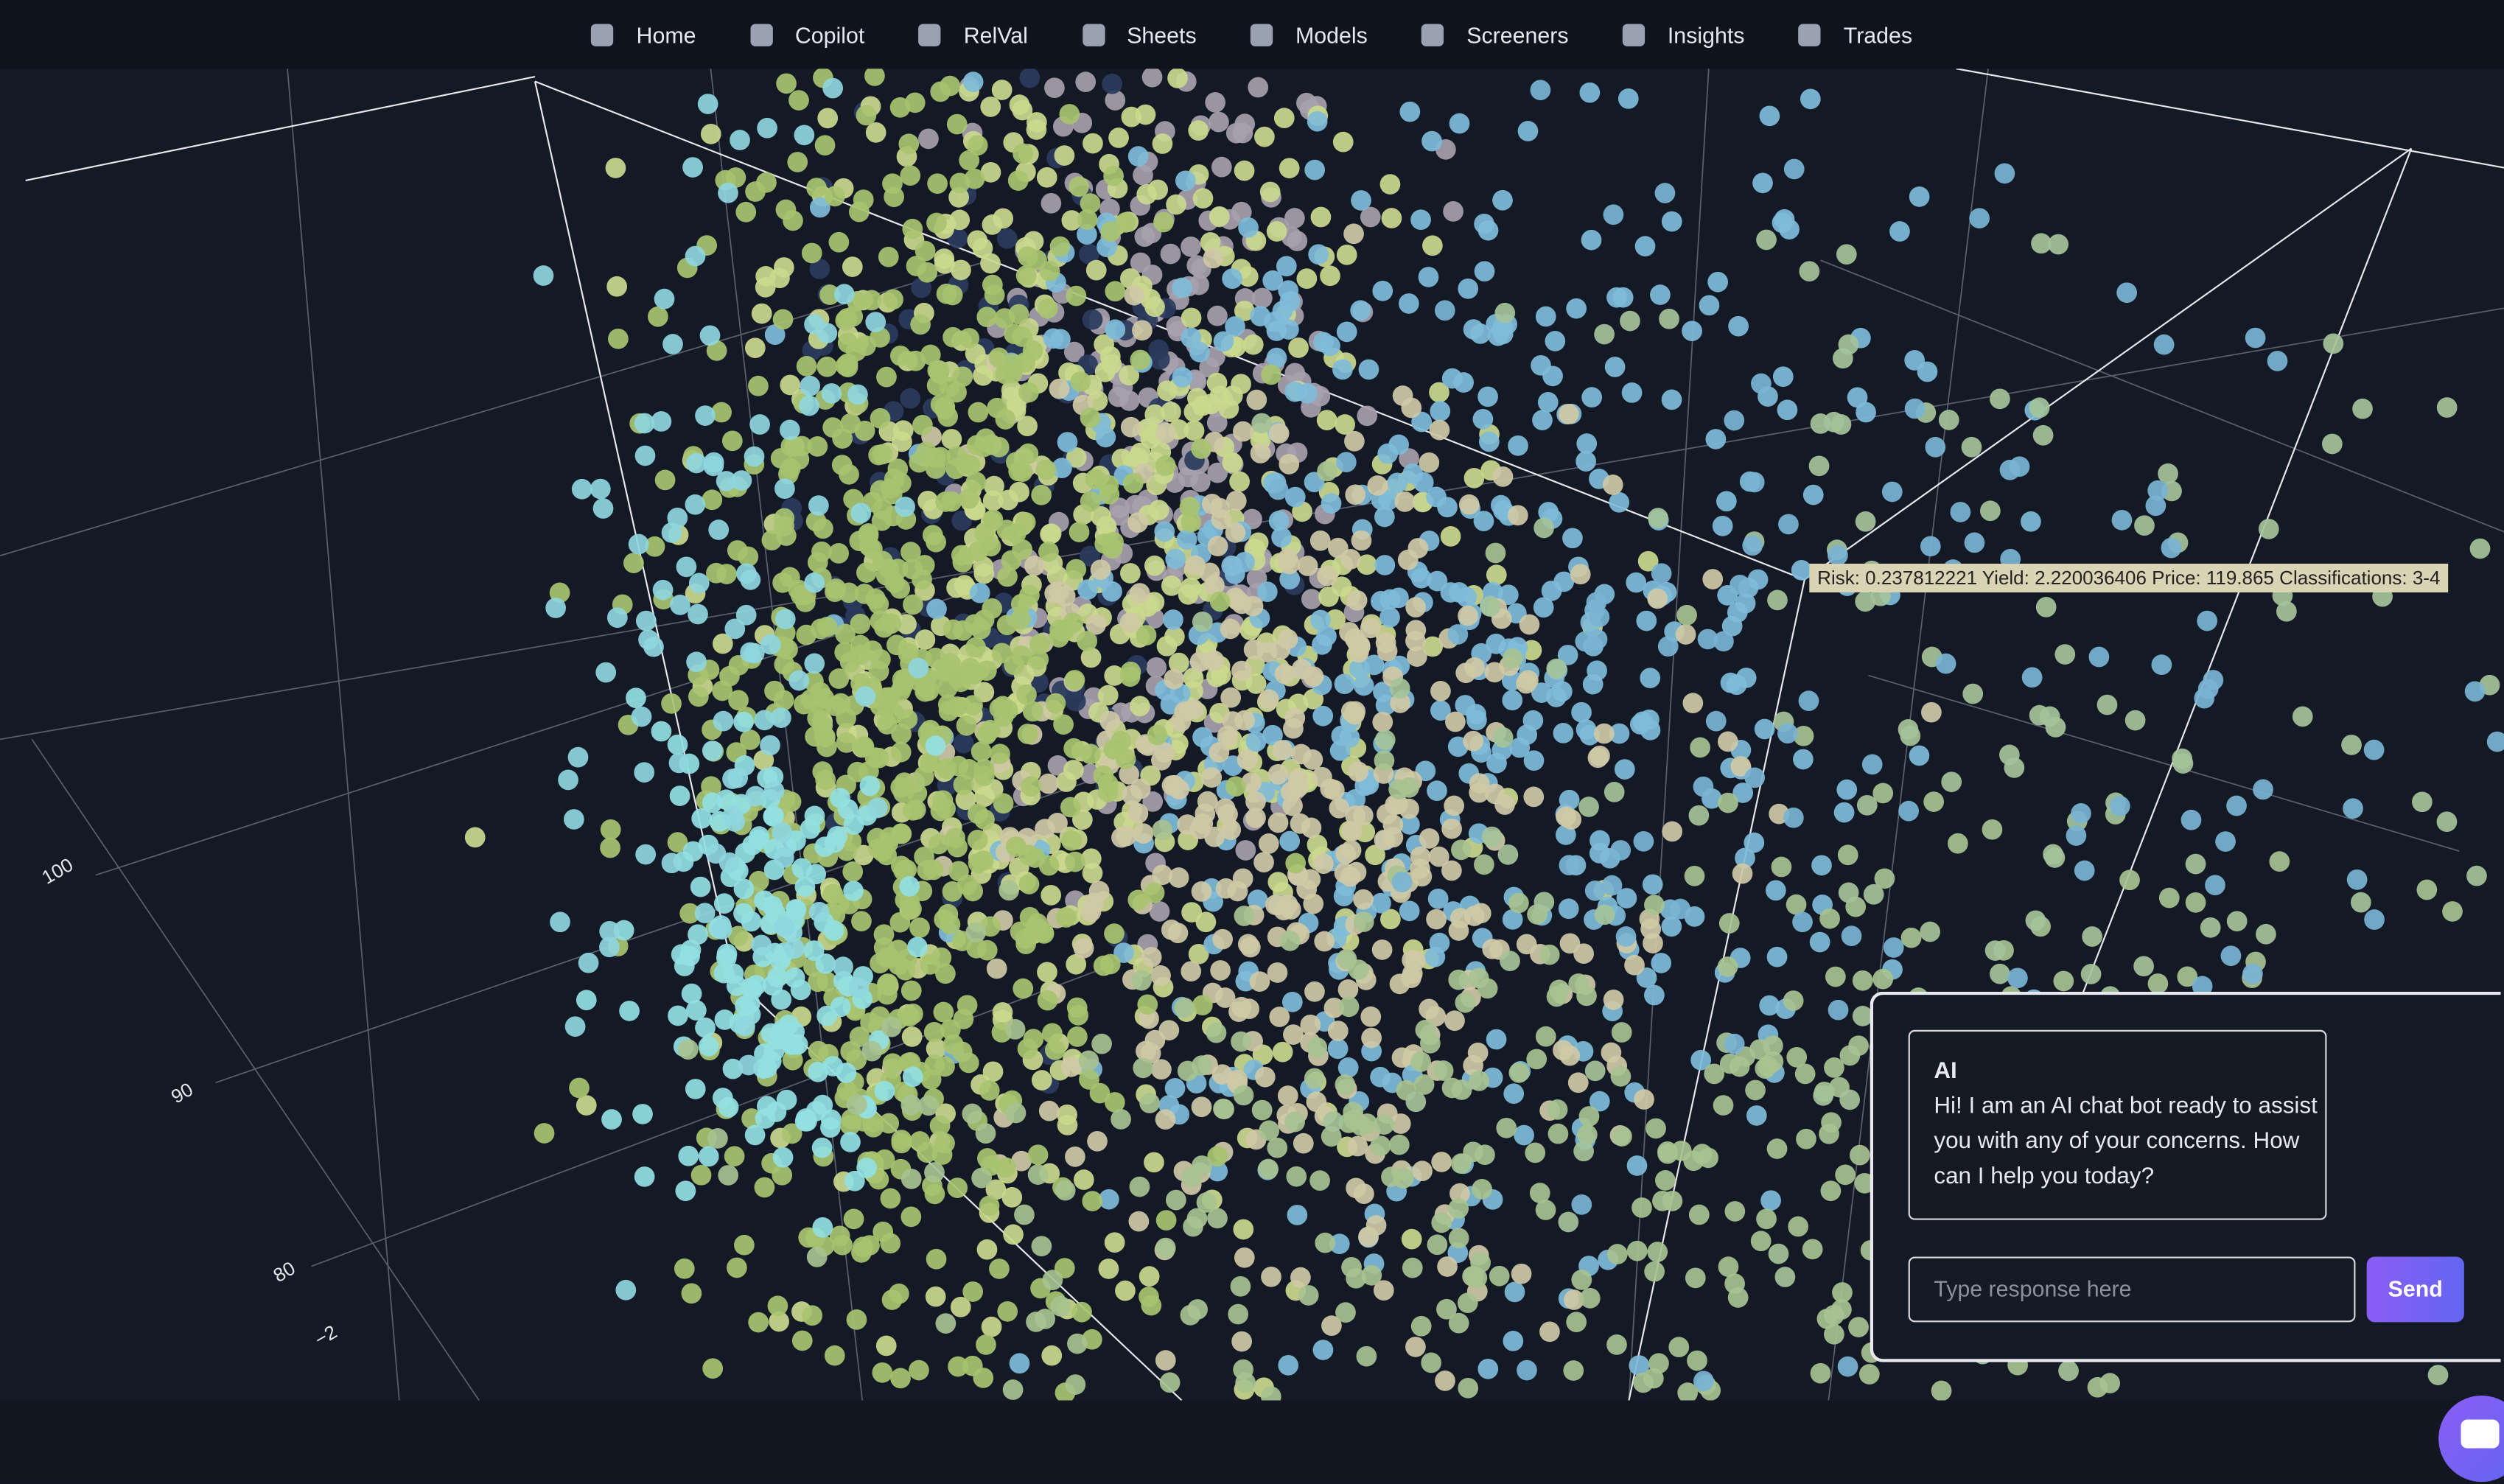  What do you see at coordinates (643, 34) in the screenshot?
I see `nav-item: Home` at bounding box center [643, 34].